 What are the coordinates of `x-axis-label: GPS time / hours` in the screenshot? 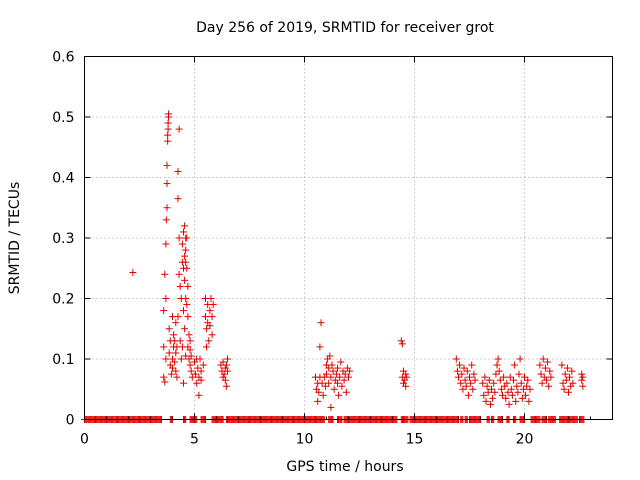 It's located at (344, 467).